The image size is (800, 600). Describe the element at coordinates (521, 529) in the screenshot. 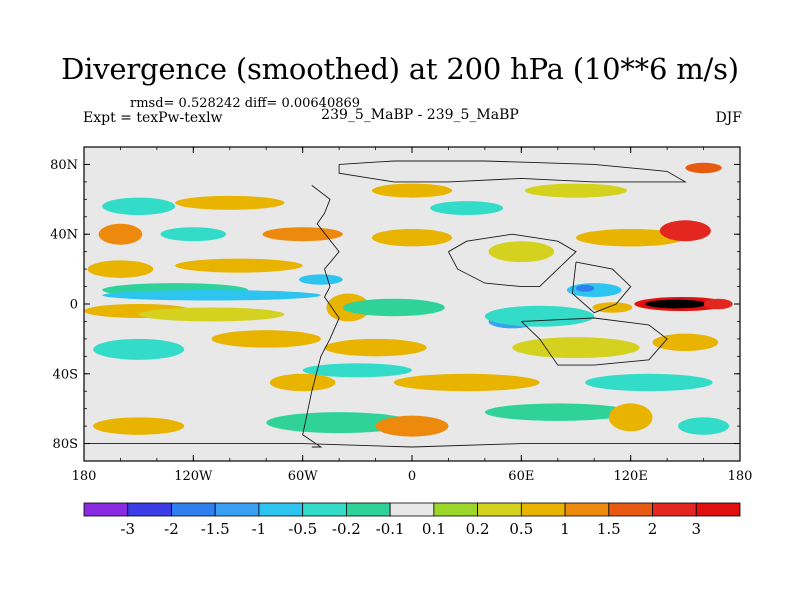

I see `colorbar-label: 0.5` at that location.